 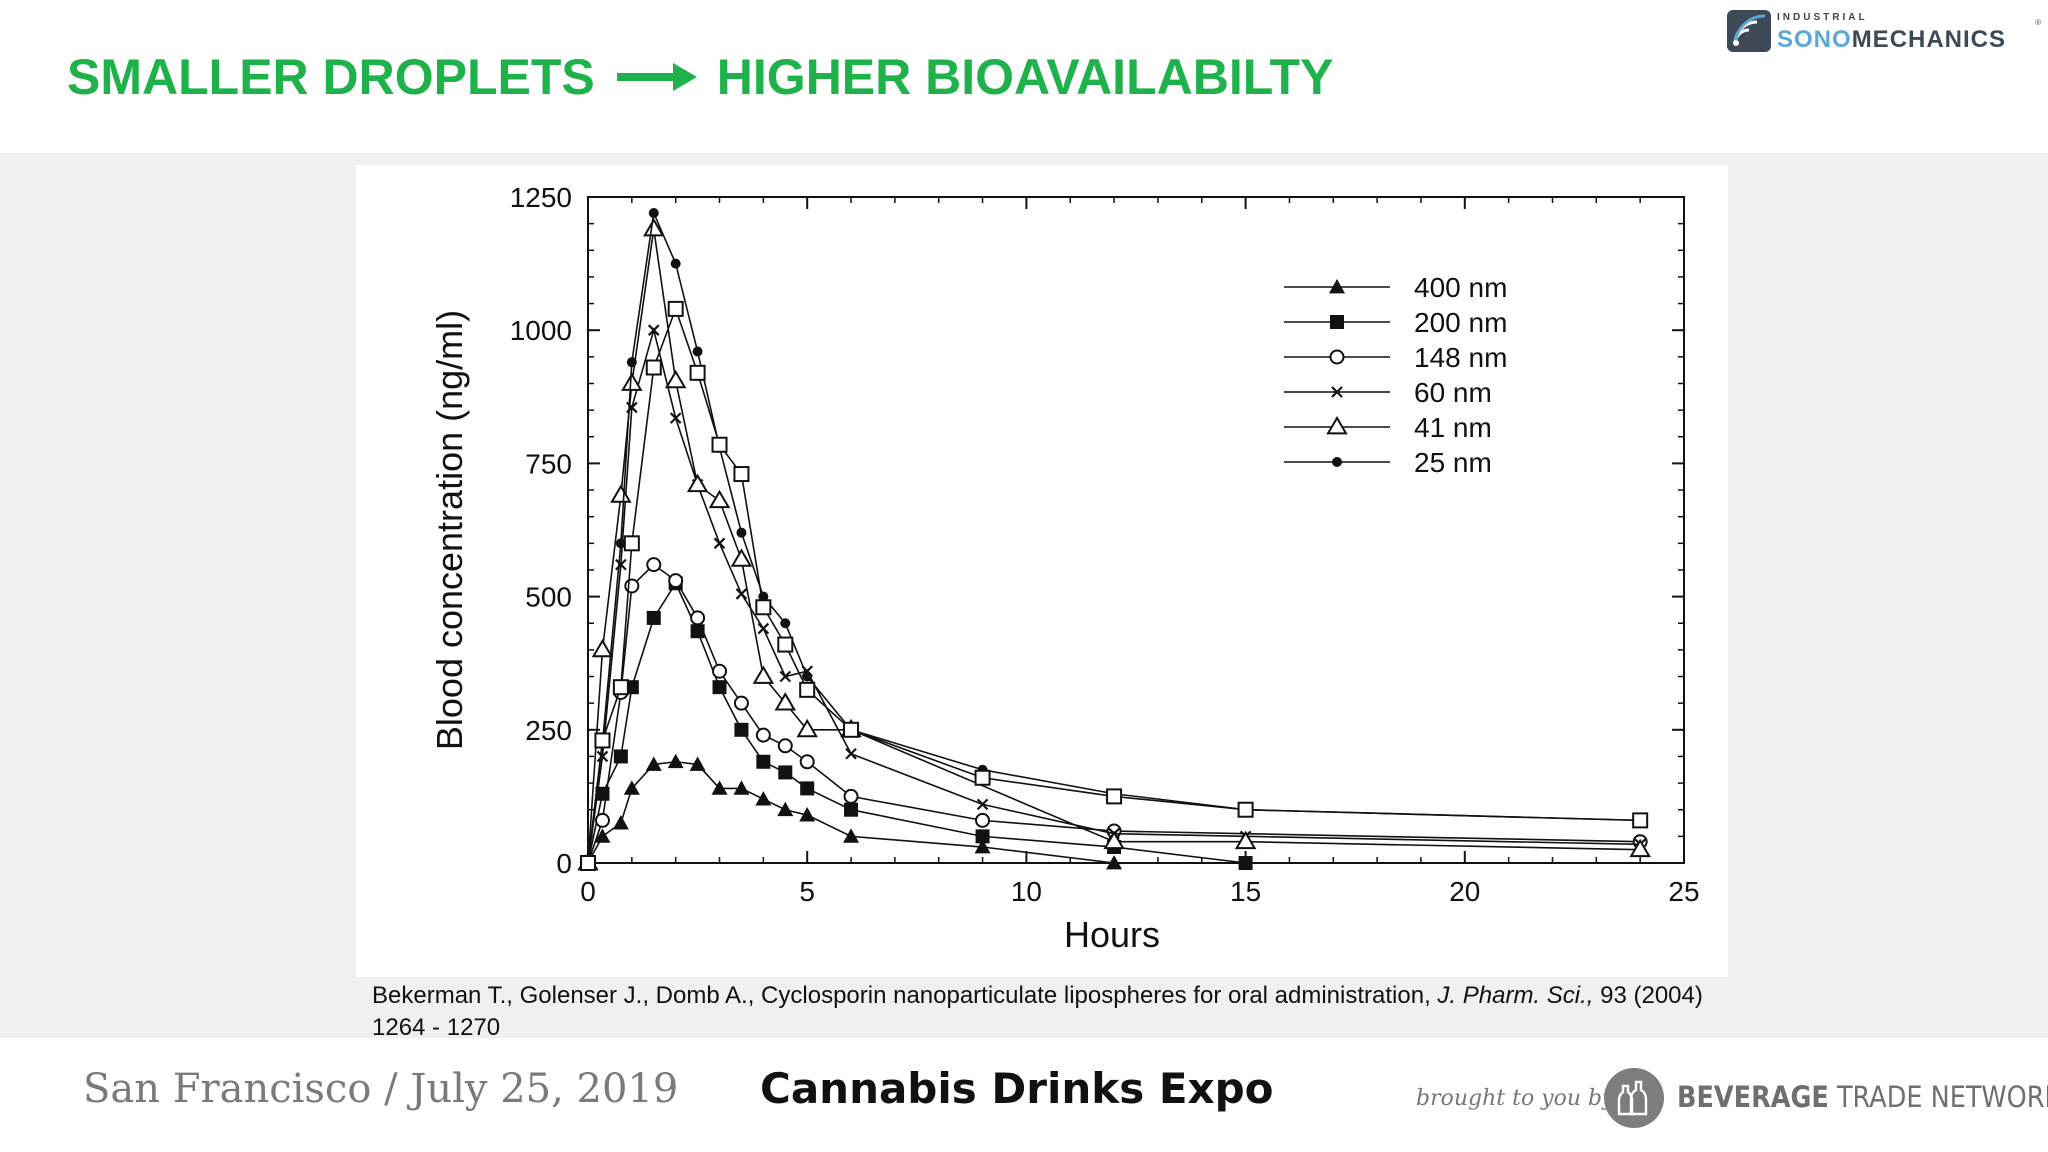 I want to click on x-tick-label: 0, so click(x=588, y=891).